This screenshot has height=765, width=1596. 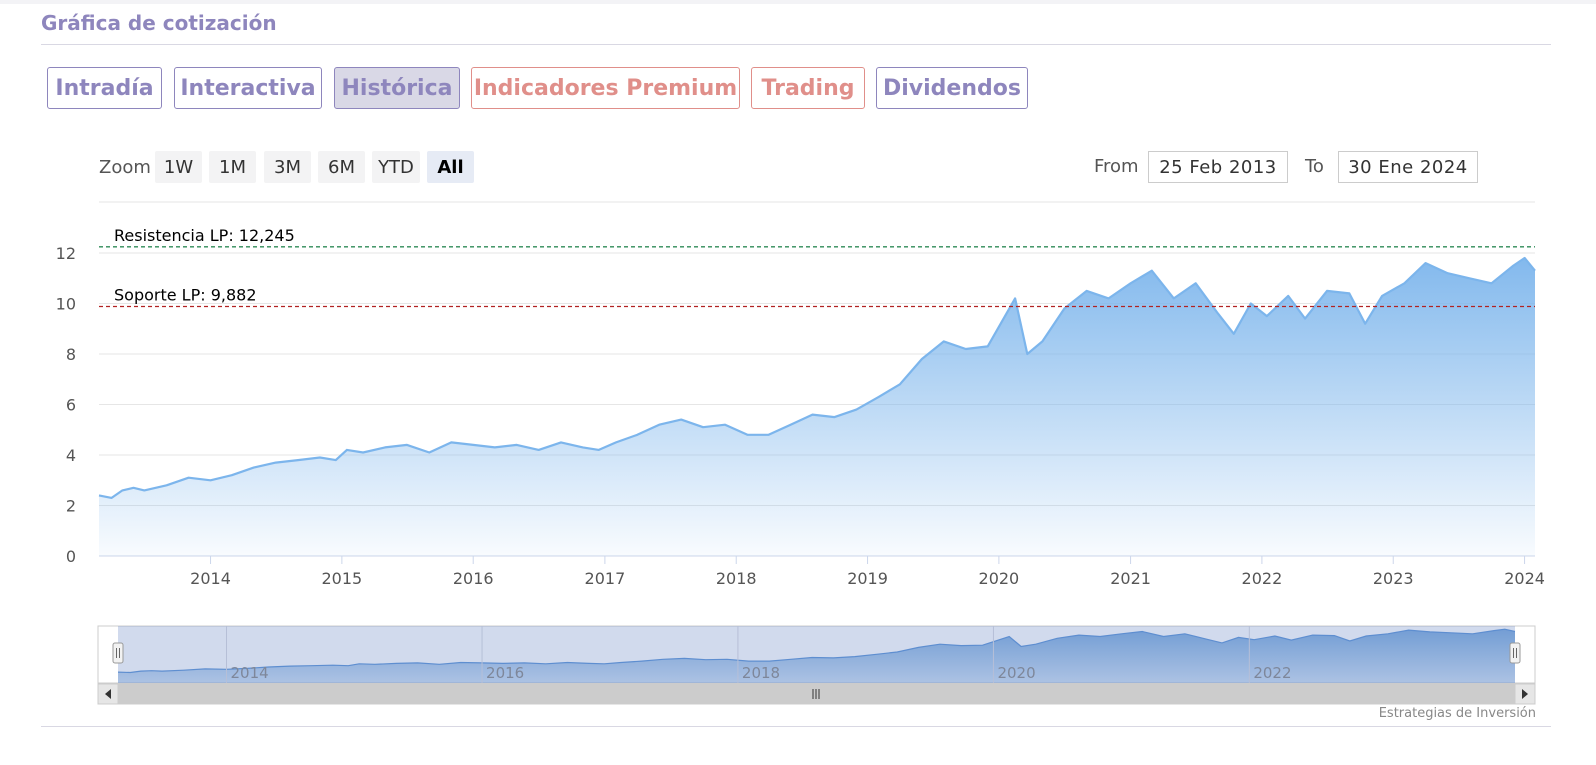 What do you see at coordinates (505, 673) in the screenshot?
I see `navigator-x-label: 2016` at bounding box center [505, 673].